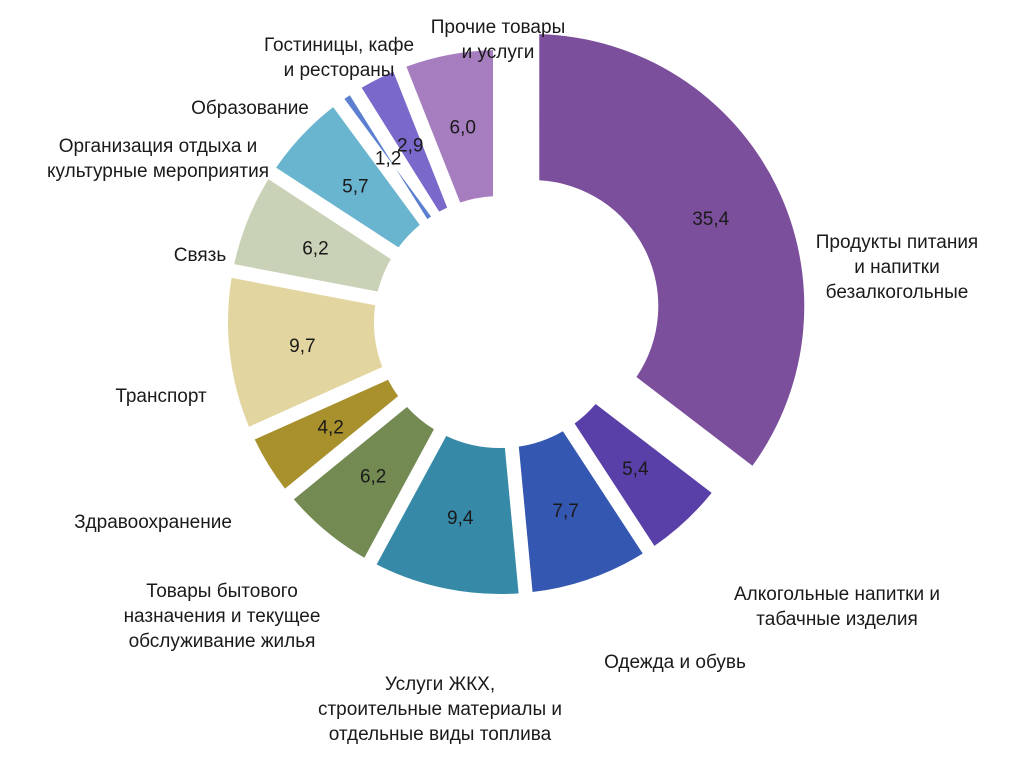 Image resolution: width=1024 pixels, height=759 pixels. Describe the element at coordinates (498, 40) in the screenshot. I see `category-label-11: Прочие товары и услуги` at that location.